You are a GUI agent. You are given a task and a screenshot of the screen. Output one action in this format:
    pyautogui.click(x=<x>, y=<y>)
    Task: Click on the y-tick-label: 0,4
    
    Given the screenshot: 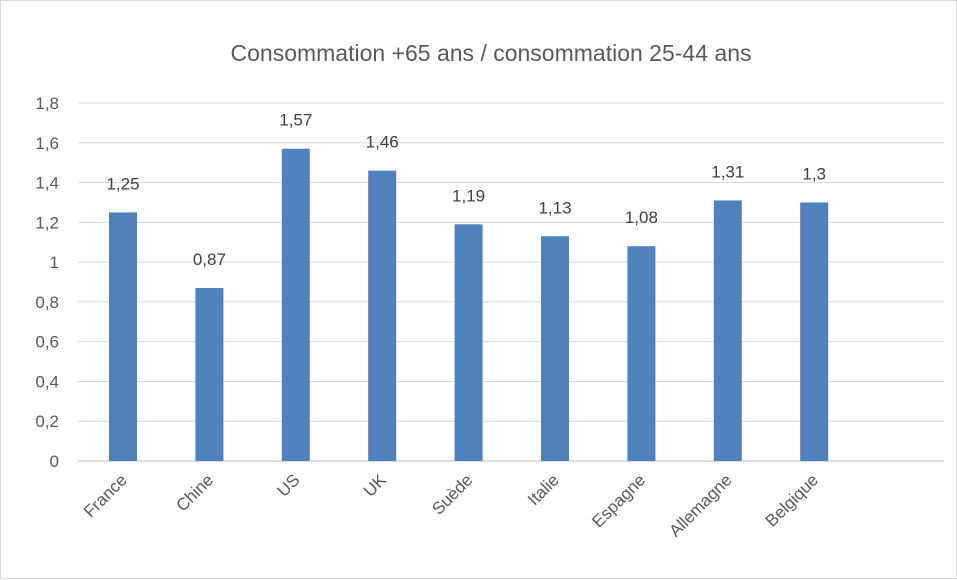 What is the action you would take?
    pyautogui.click(x=47, y=381)
    